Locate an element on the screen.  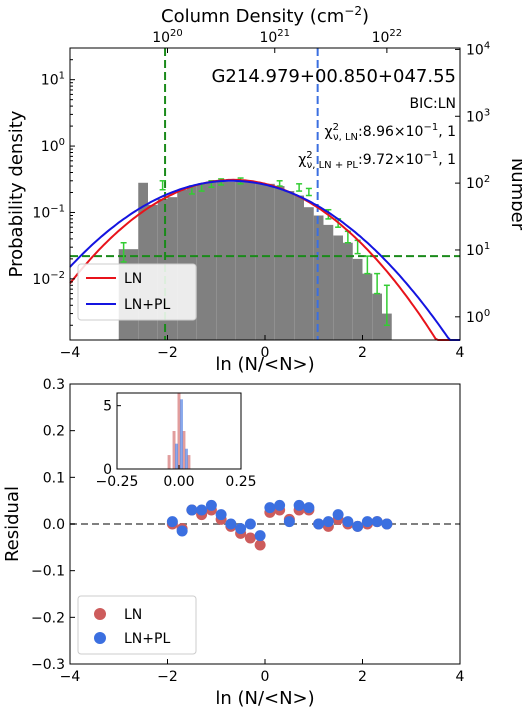
right-y-tick-label: 10³ is located at coordinates (478, 116).